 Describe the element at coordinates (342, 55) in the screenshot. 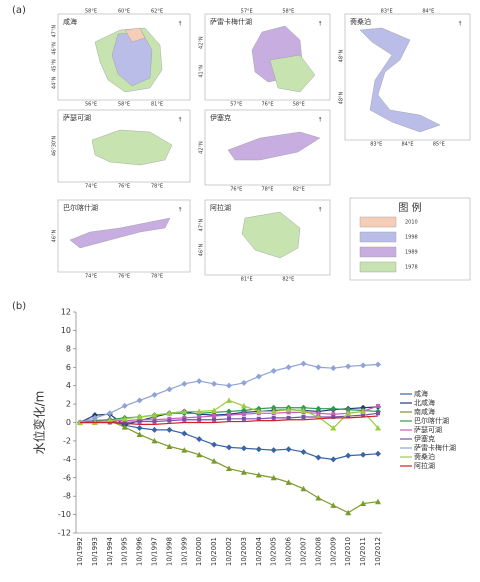

I see `tick-label: 48°N` at that location.